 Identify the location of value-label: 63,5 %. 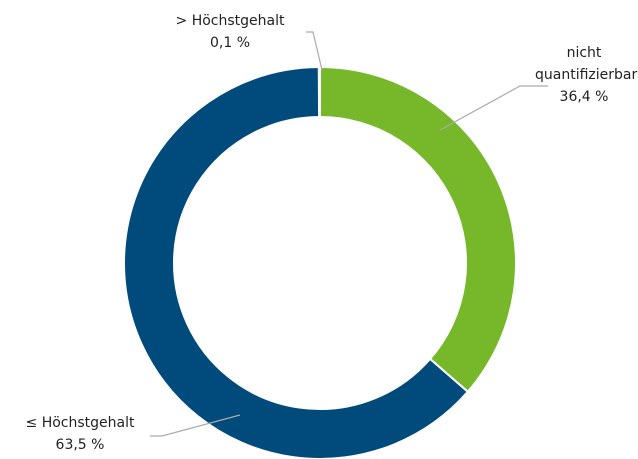
(80, 445).